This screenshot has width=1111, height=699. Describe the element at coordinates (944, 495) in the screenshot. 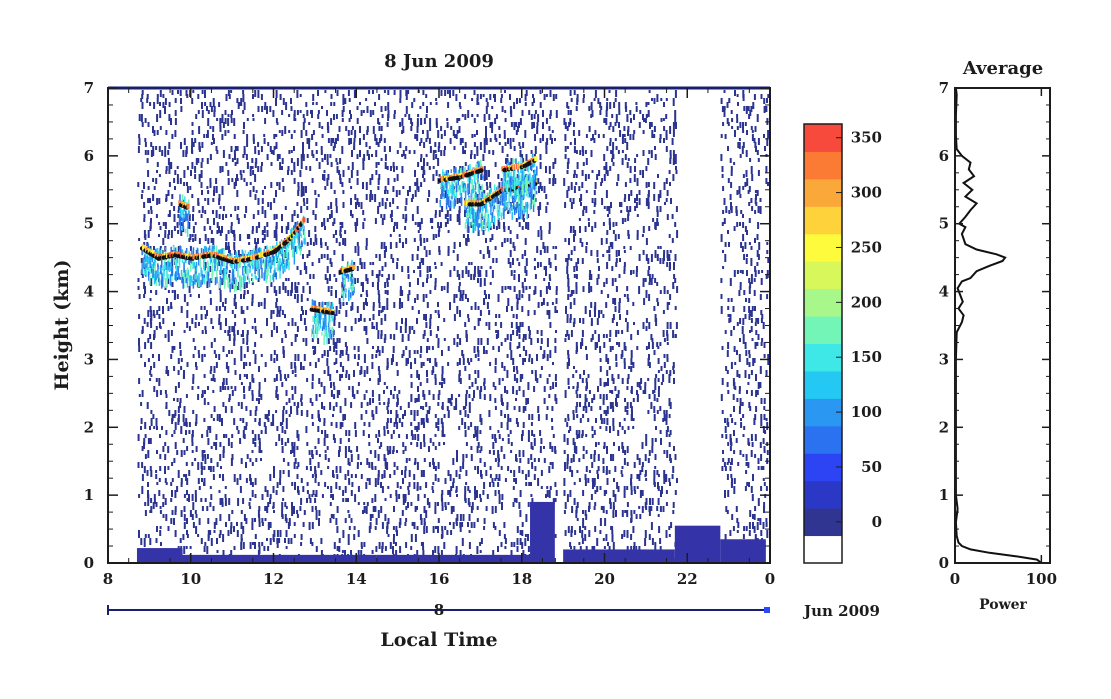

I see `profile-y-tick-label: 1` at that location.